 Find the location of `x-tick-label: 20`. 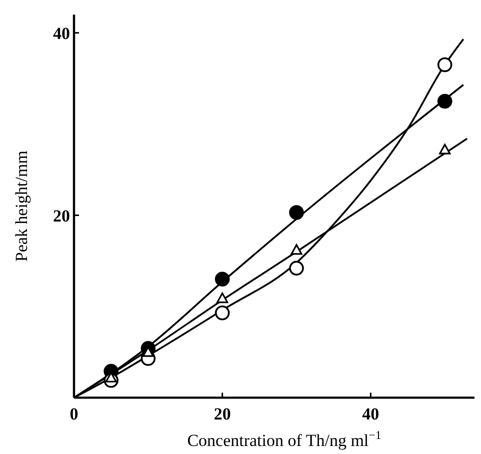

x-tick-label: 20 is located at coordinates (222, 414).